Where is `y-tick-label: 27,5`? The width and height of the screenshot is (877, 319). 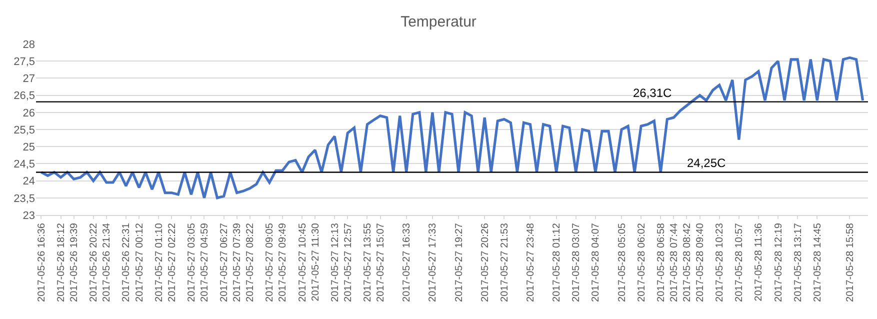
y-tick-label: 27,5 is located at coordinates (24, 62).